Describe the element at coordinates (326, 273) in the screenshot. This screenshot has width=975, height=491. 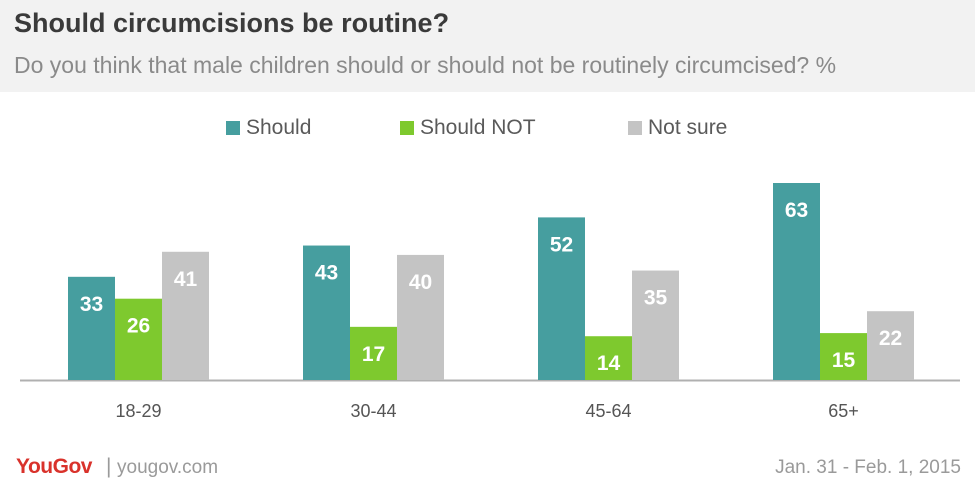
I see `bar-label-should-30-44: 43` at that location.